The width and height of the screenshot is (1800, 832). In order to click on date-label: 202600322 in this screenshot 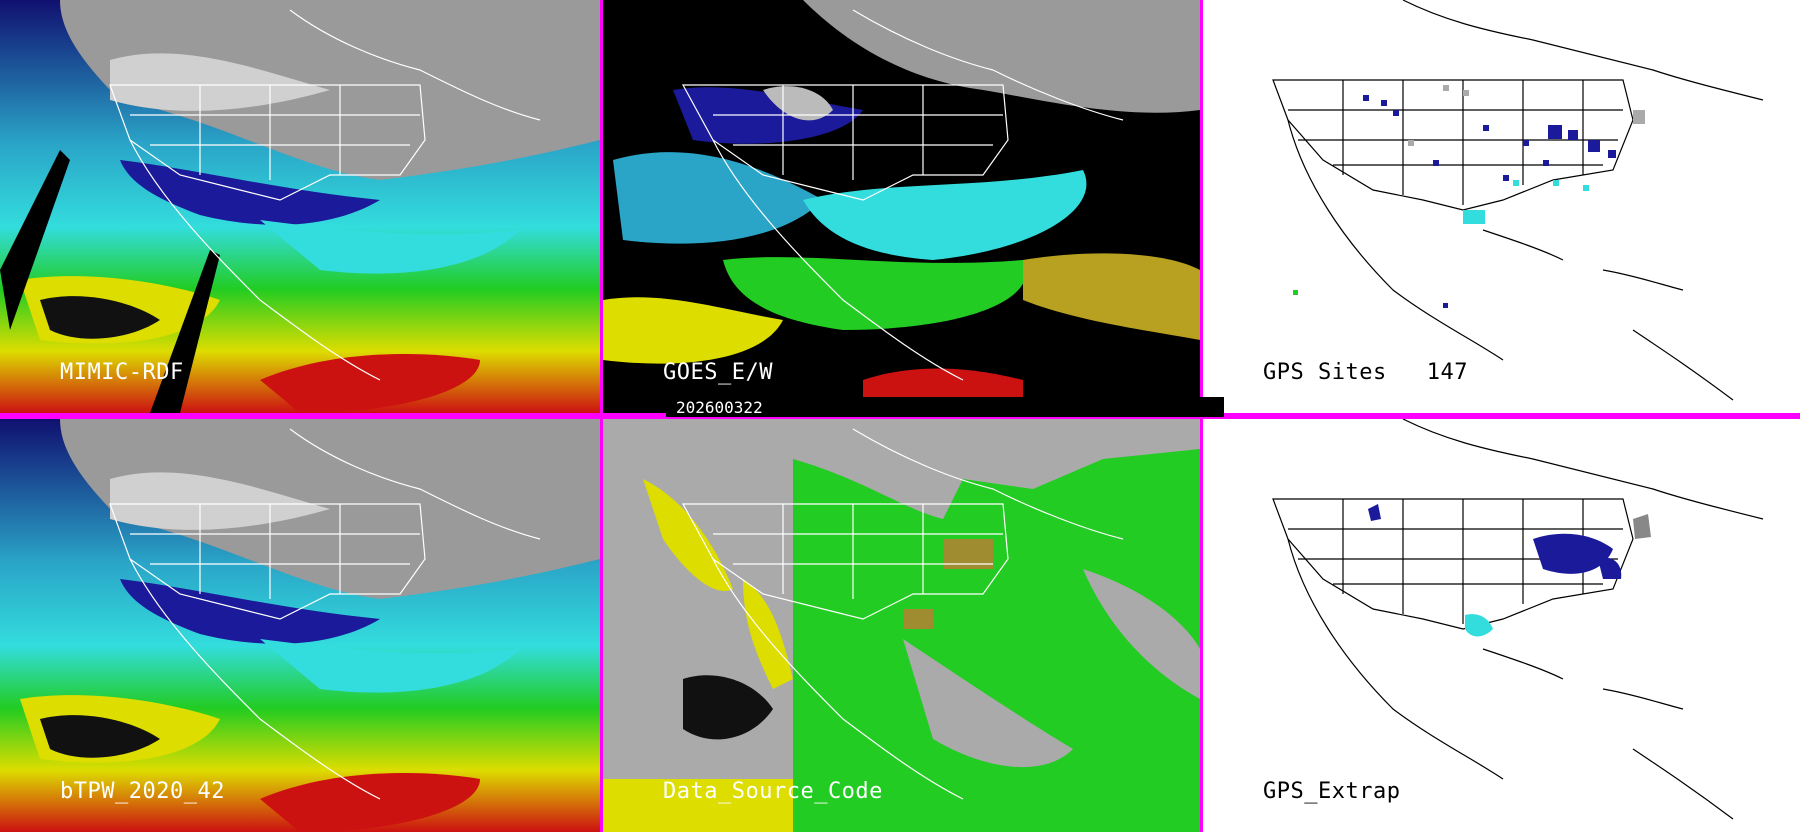, I will do `click(719, 407)`.